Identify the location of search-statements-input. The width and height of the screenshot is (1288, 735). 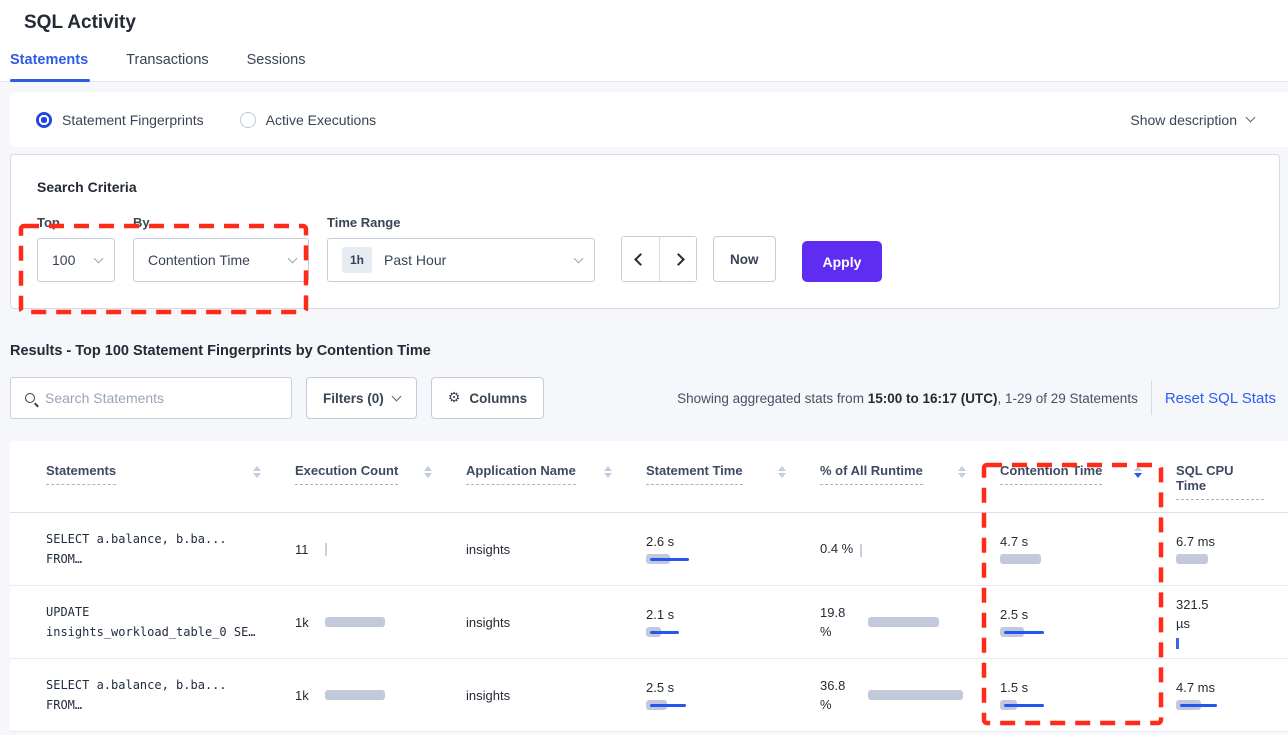
(163, 398).